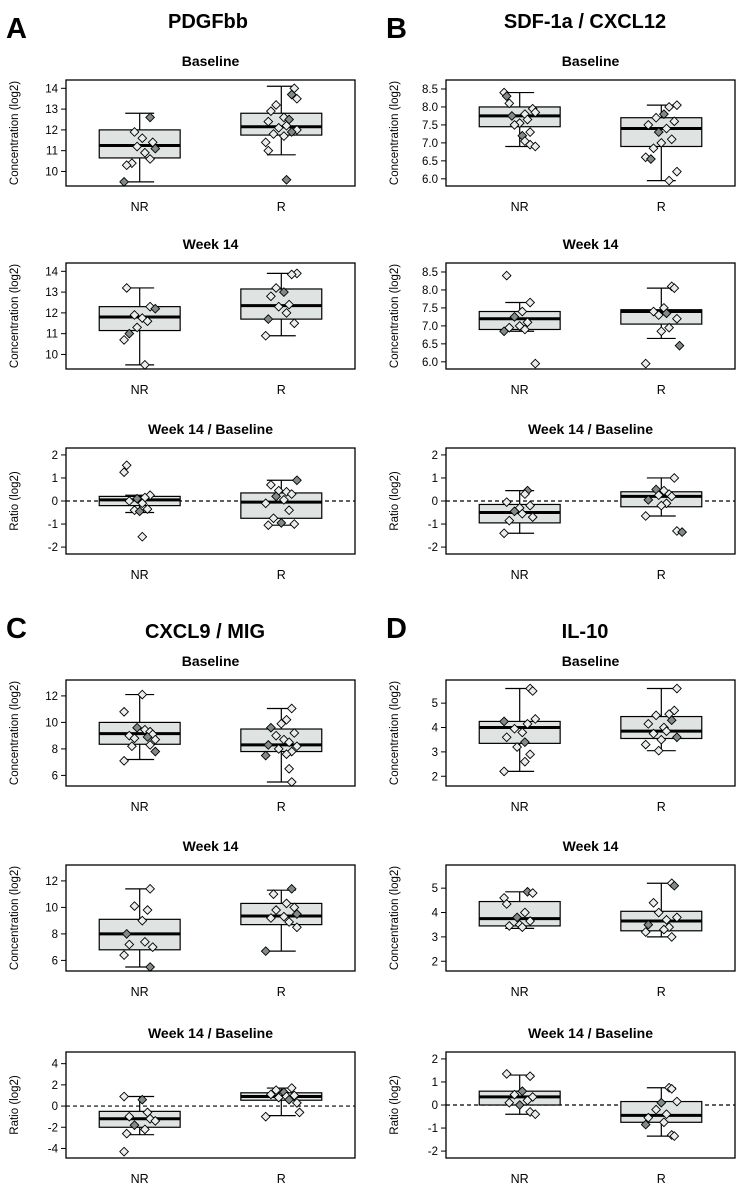 Image resolution: width=748 pixels, height=1199 pixels. Describe the element at coordinates (16, 629) in the screenshot. I see `panel-letter-c: C` at that location.